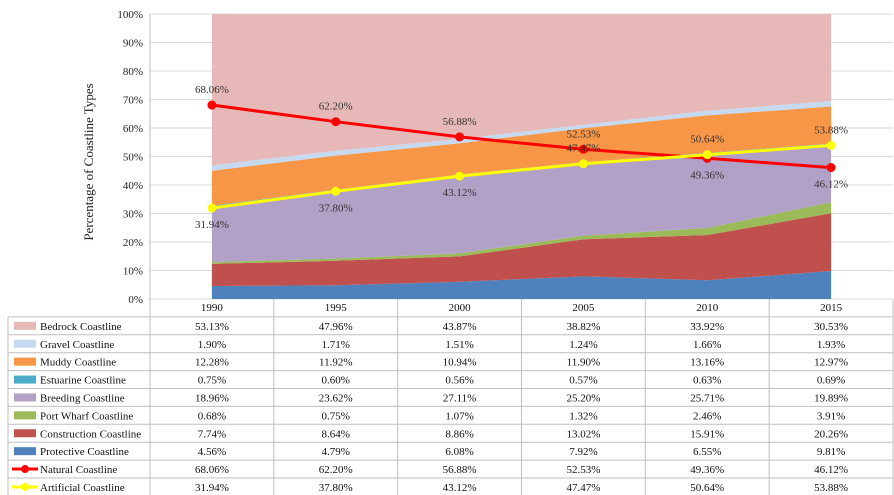 This screenshot has height=495, width=894. I want to click on table-cell: 1.51%, so click(459, 345).